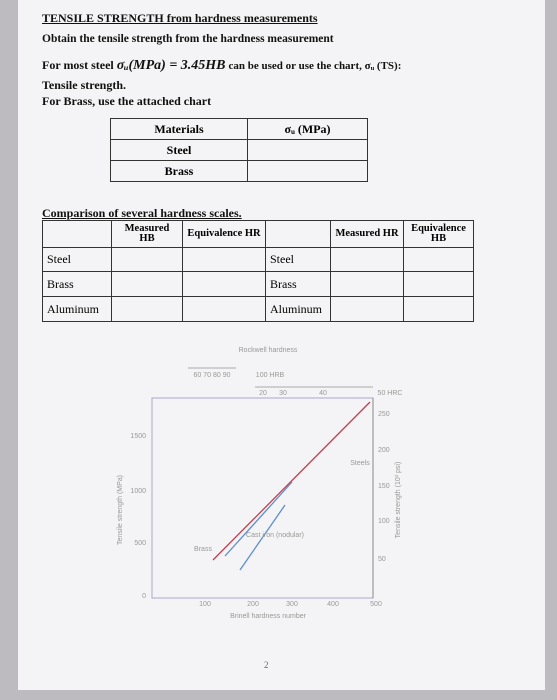 The height and width of the screenshot is (700, 557). What do you see at coordinates (253, 604) in the screenshot?
I see `bottom-tick: 200` at bounding box center [253, 604].